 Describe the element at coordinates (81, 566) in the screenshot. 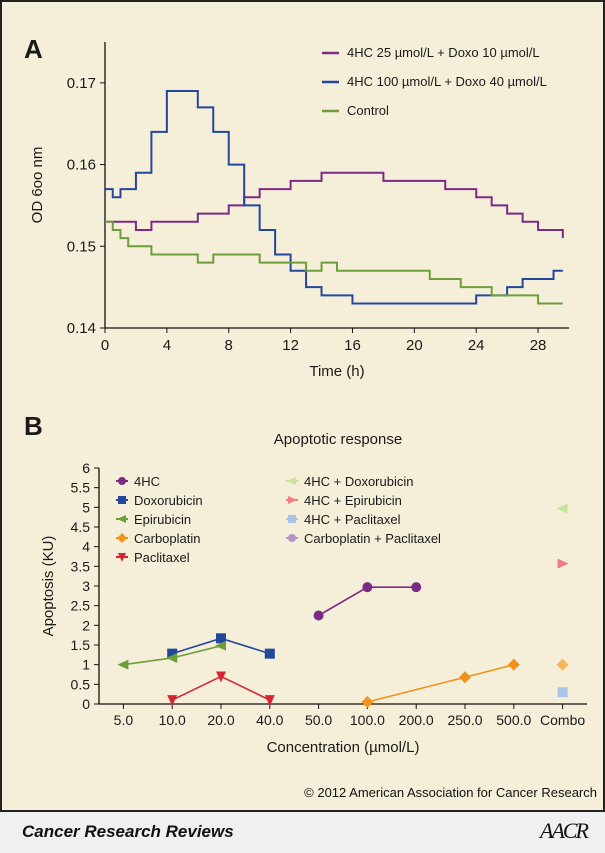

I see `panel-b-y-tick-label: 3.5` at that location.